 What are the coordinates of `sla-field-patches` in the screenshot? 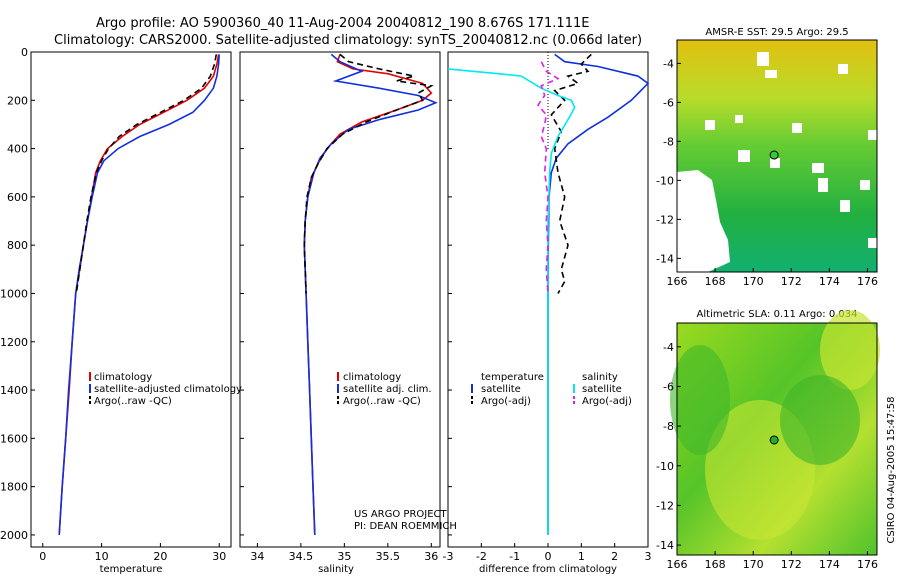 It's located at (775, 425).